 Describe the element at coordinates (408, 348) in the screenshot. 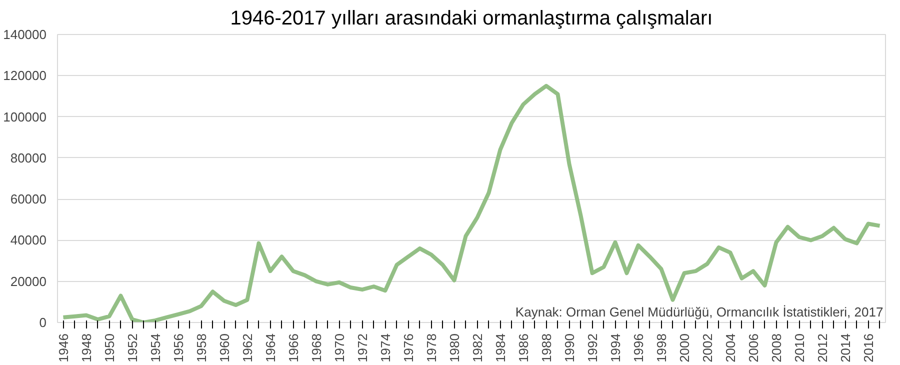

I see `x-tick-label: 1976` at that location.